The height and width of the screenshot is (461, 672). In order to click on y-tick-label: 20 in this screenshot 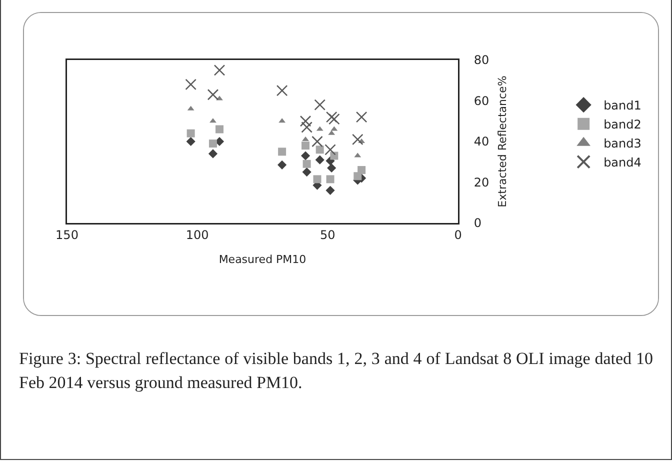, I will do `click(482, 182)`.